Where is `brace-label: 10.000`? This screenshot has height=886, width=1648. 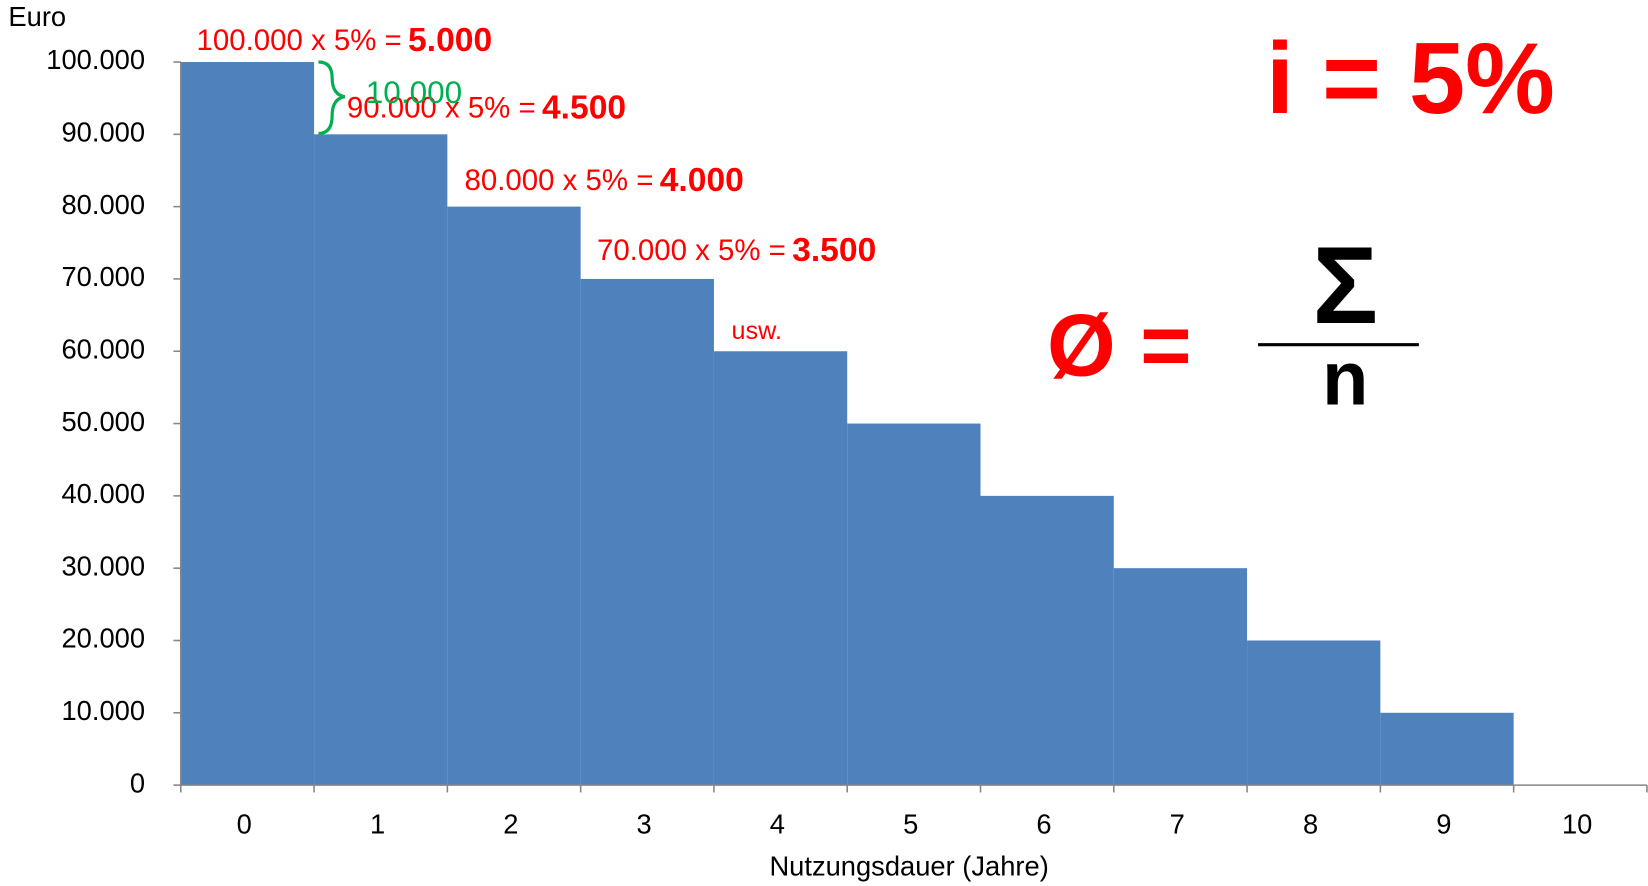 brace-label: 10.000 is located at coordinates (414, 92).